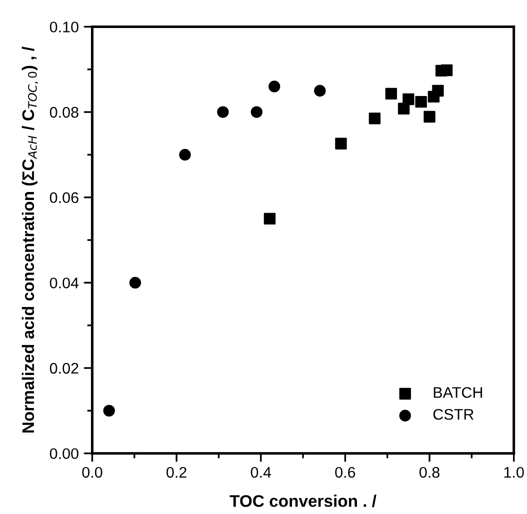  What do you see at coordinates (429, 472) in the screenshot?
I see `x-tick-label: 0.8` at bounding box center [429, 472].